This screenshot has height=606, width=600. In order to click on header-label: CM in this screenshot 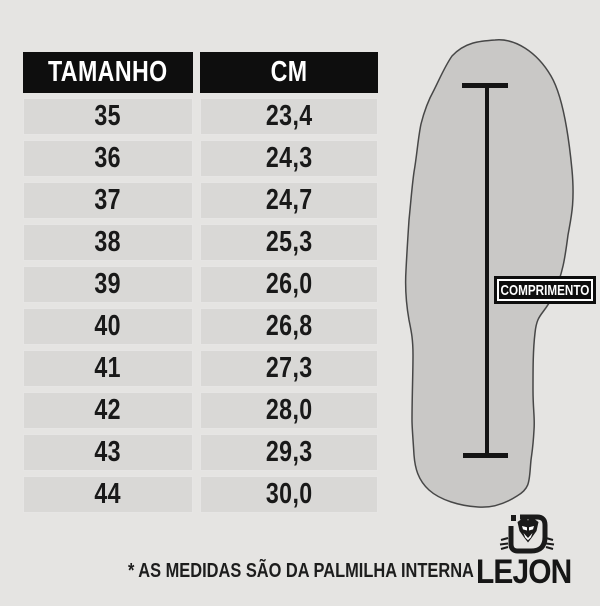, I will do `click(289, 72)`.